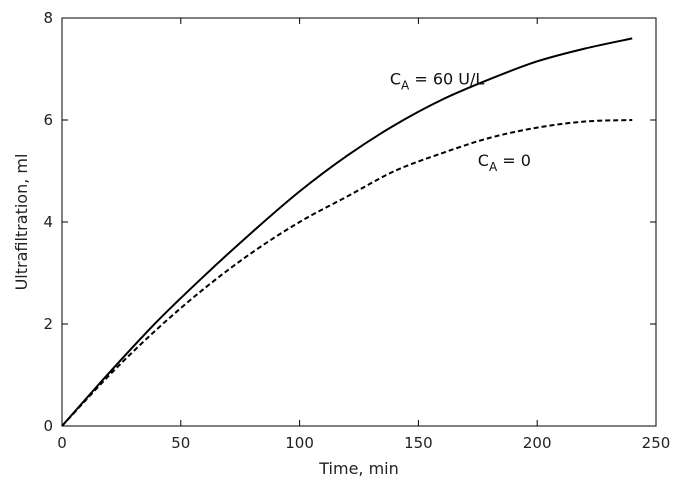  I want to click on x-tick-label-5: 250, so click(656, 443).